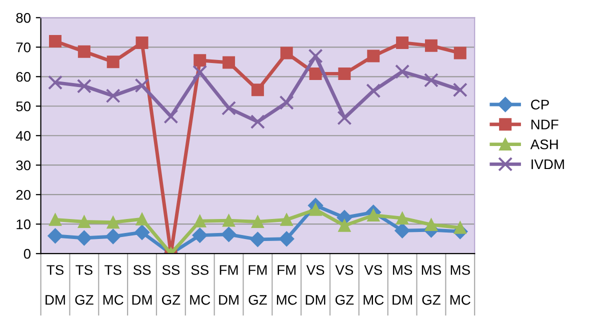 The height and width of the screenshot is (321, 600). What do you see at coordinates (142, 285) in the screenshot?
I see `category-label: SS DM` at bounding box center [142, 285].